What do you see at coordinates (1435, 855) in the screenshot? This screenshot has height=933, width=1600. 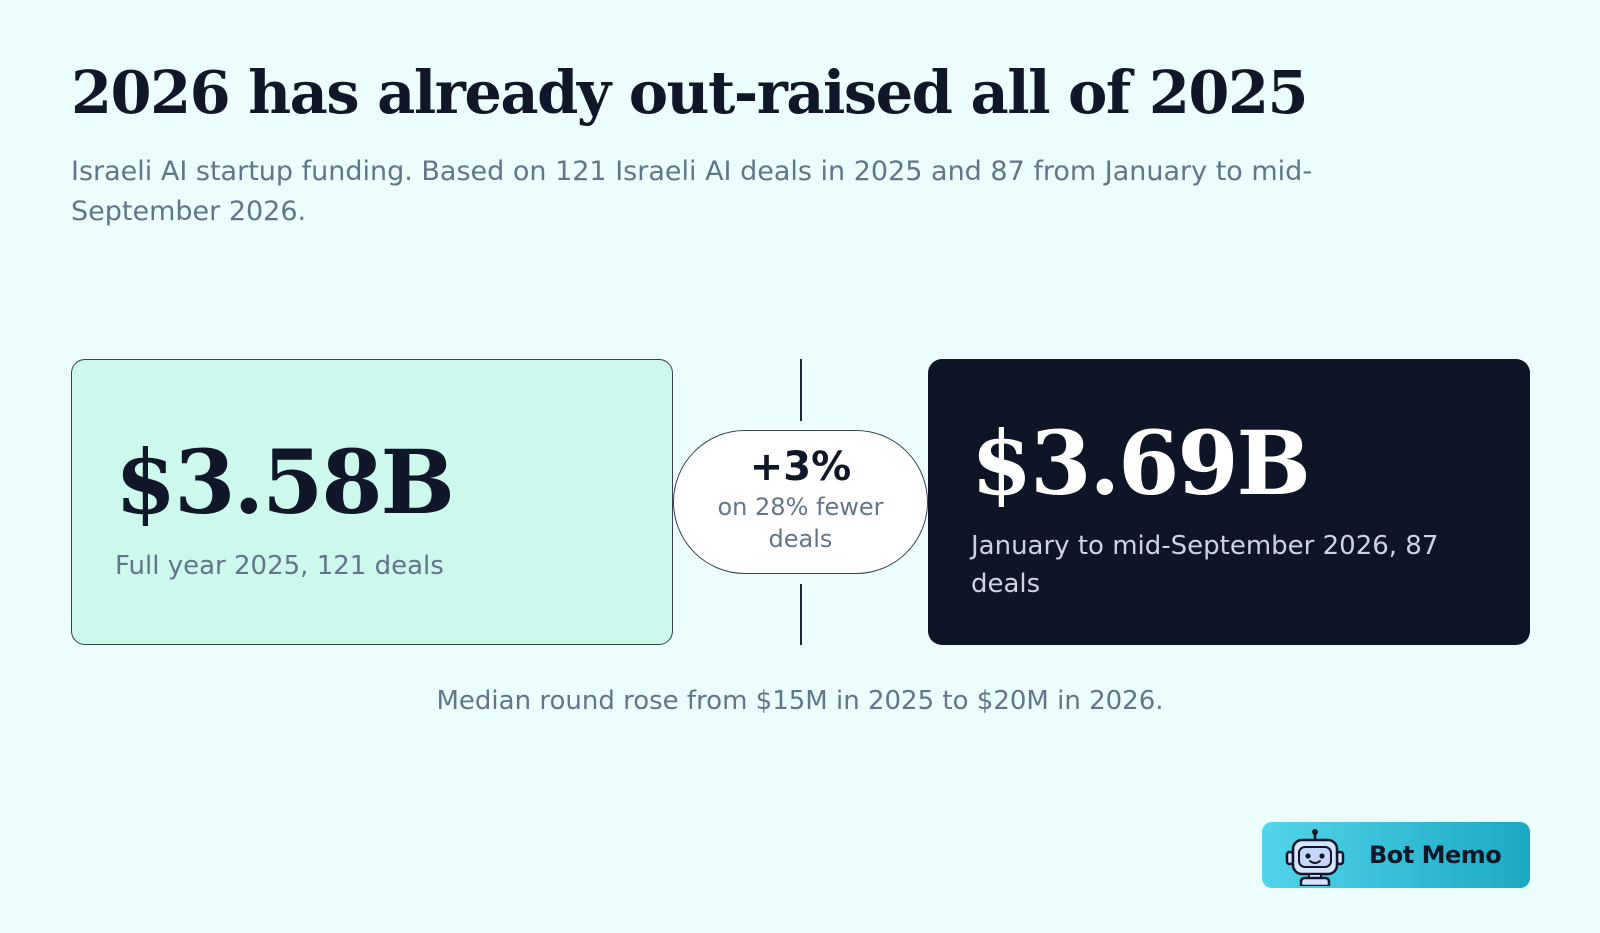 I see `brand-name: Bot Memo` at bounding box center [1435, 855].